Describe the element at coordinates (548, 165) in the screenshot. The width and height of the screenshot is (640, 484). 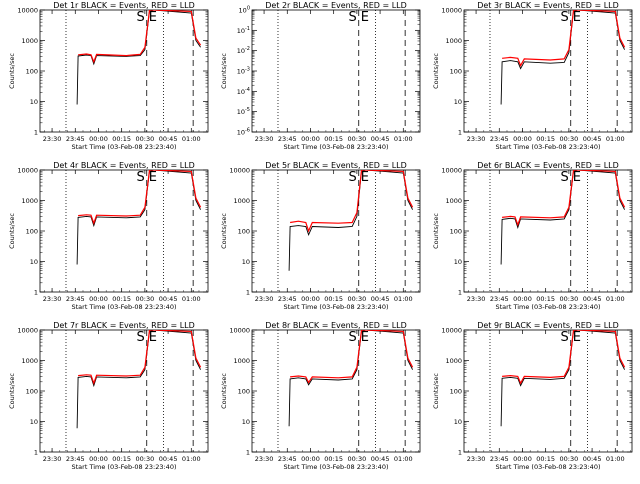
I see `panel-title: Det 6r BLACK = Events, RED = LLD` at that location.